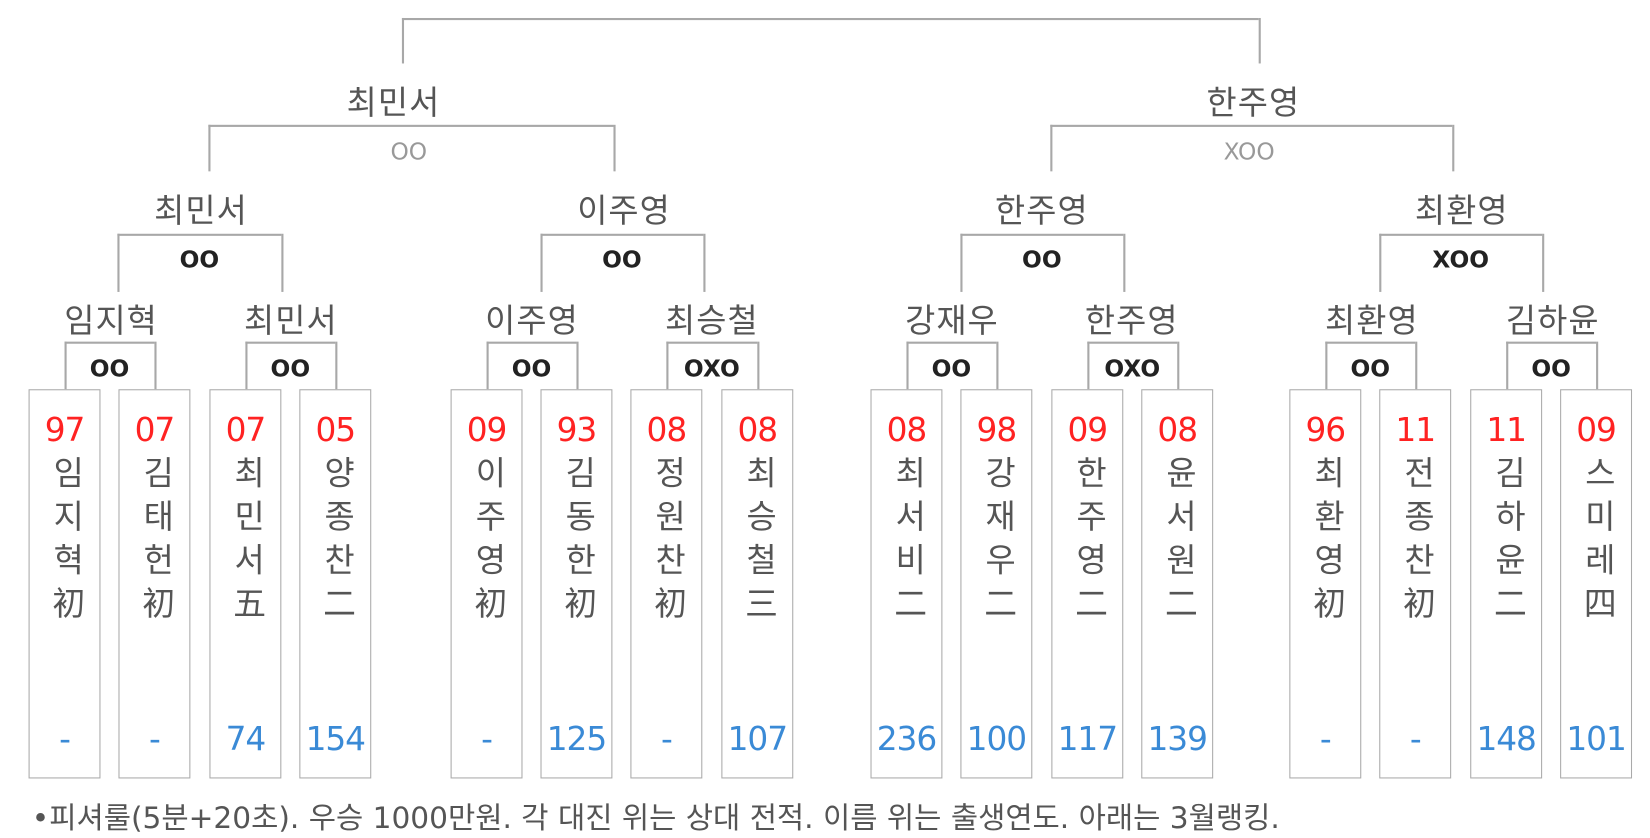 This screenshot has width=1650, height=838. What do you see at coordinates (577, 542) in the screenshot?
I see `player-name-column: 김동한 初` at bounding box center [577, 542].